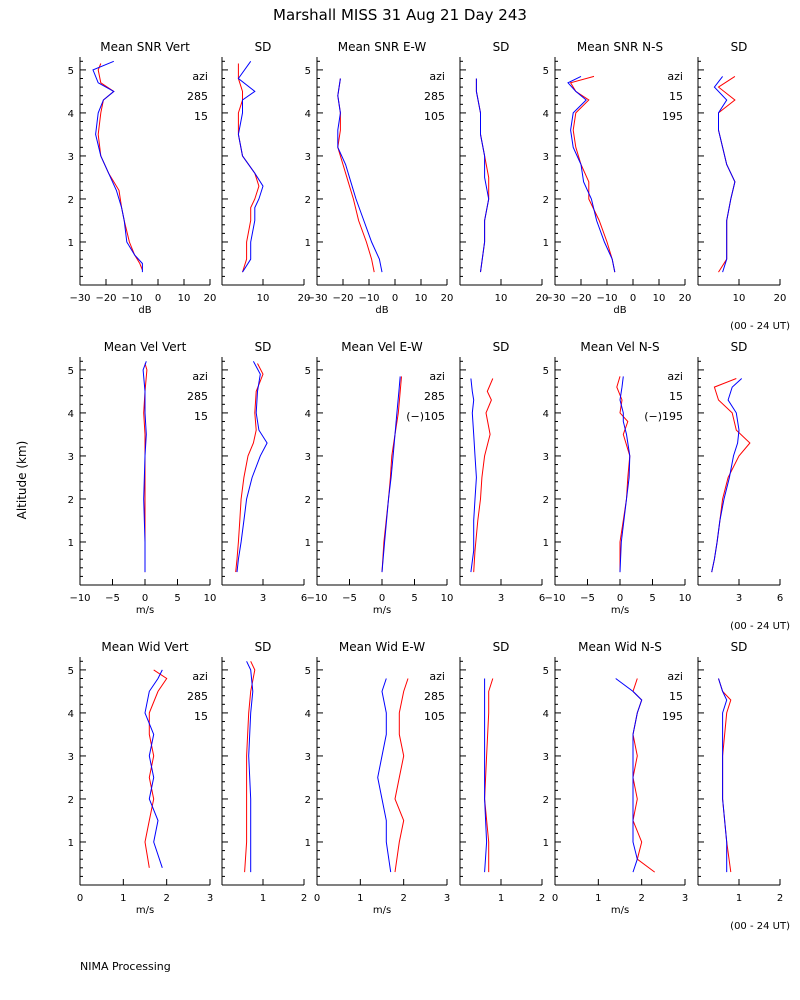  Describe the element at coordinates (663, 416) in the screenshot. I see `legend-entry-blue: (−)195` at that location.